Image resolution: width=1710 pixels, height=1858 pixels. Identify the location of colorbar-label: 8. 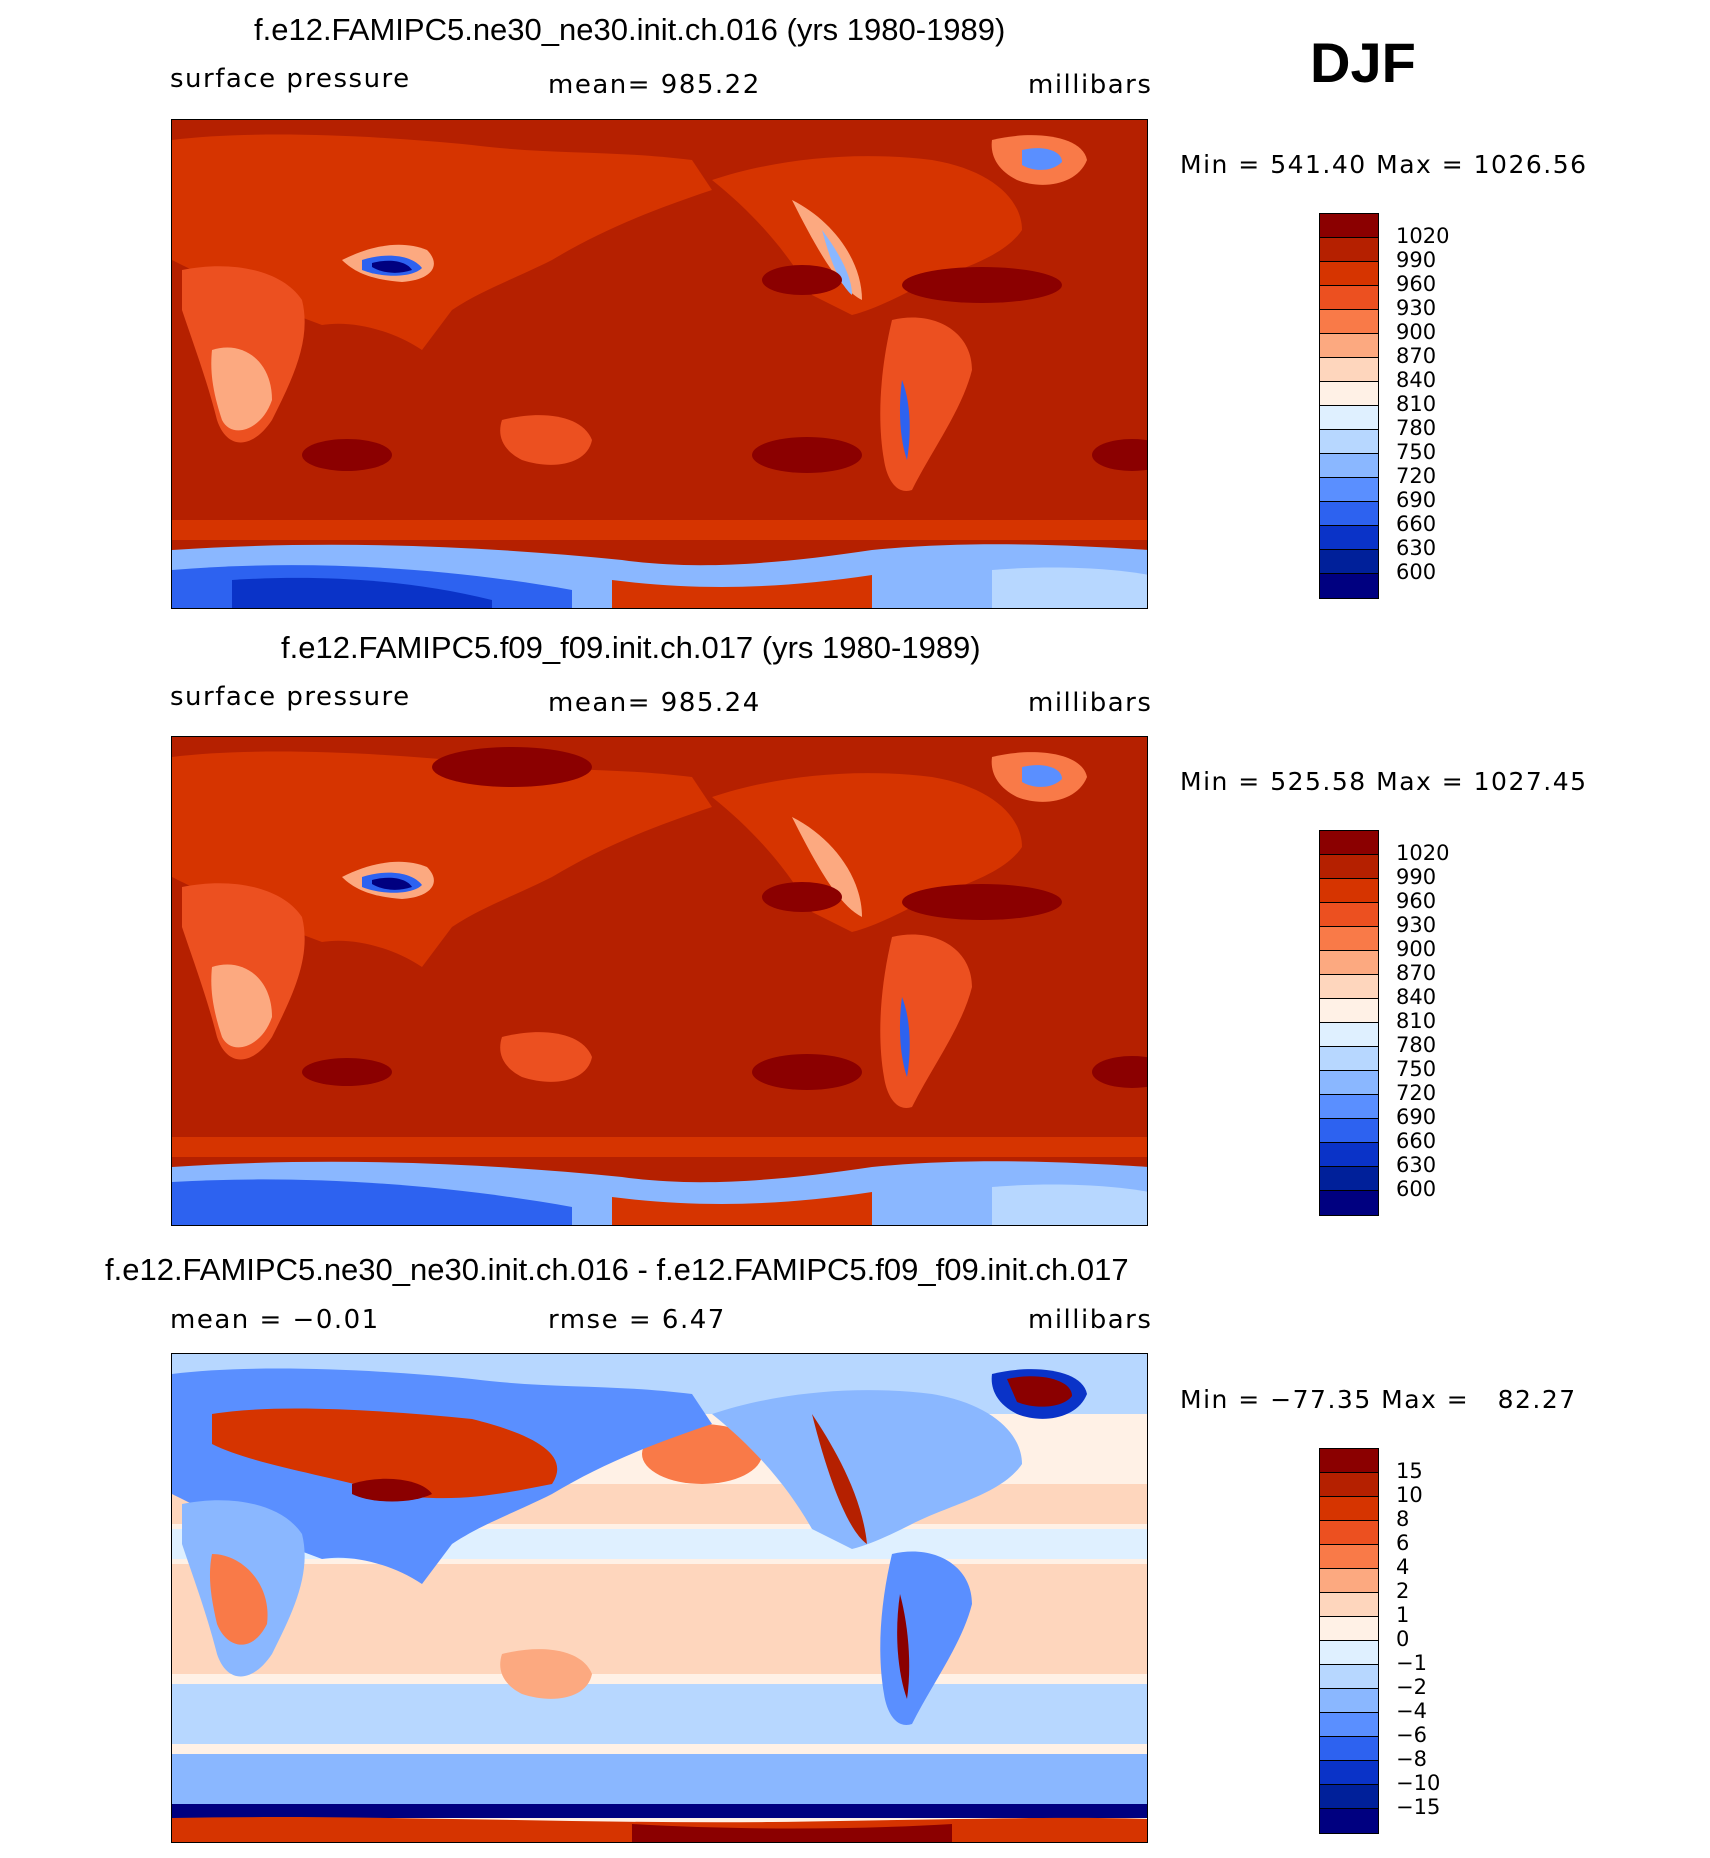
(1403, 1519).